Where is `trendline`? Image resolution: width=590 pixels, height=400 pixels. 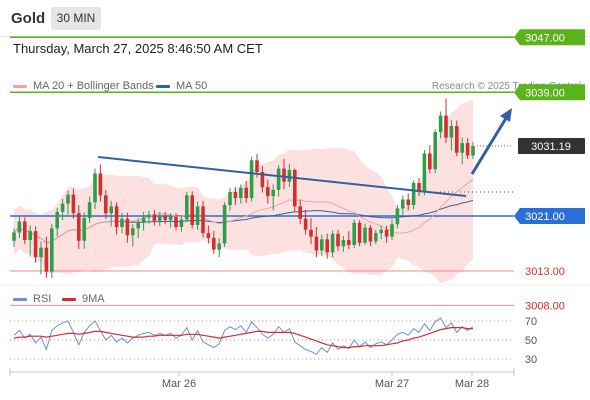
trendline is located at coordinates (282, 176).